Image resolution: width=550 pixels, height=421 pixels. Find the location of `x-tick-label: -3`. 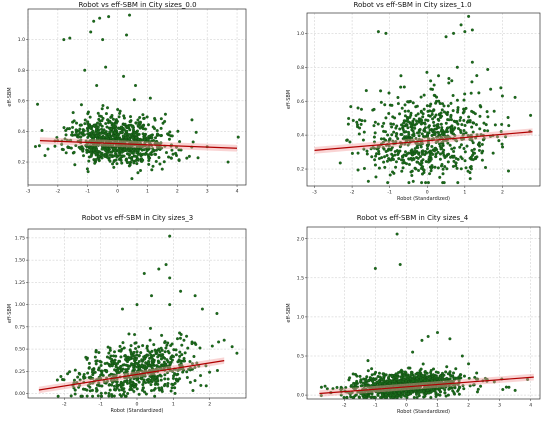

x-tick-label: -3 is located at coordinates (314, 193).